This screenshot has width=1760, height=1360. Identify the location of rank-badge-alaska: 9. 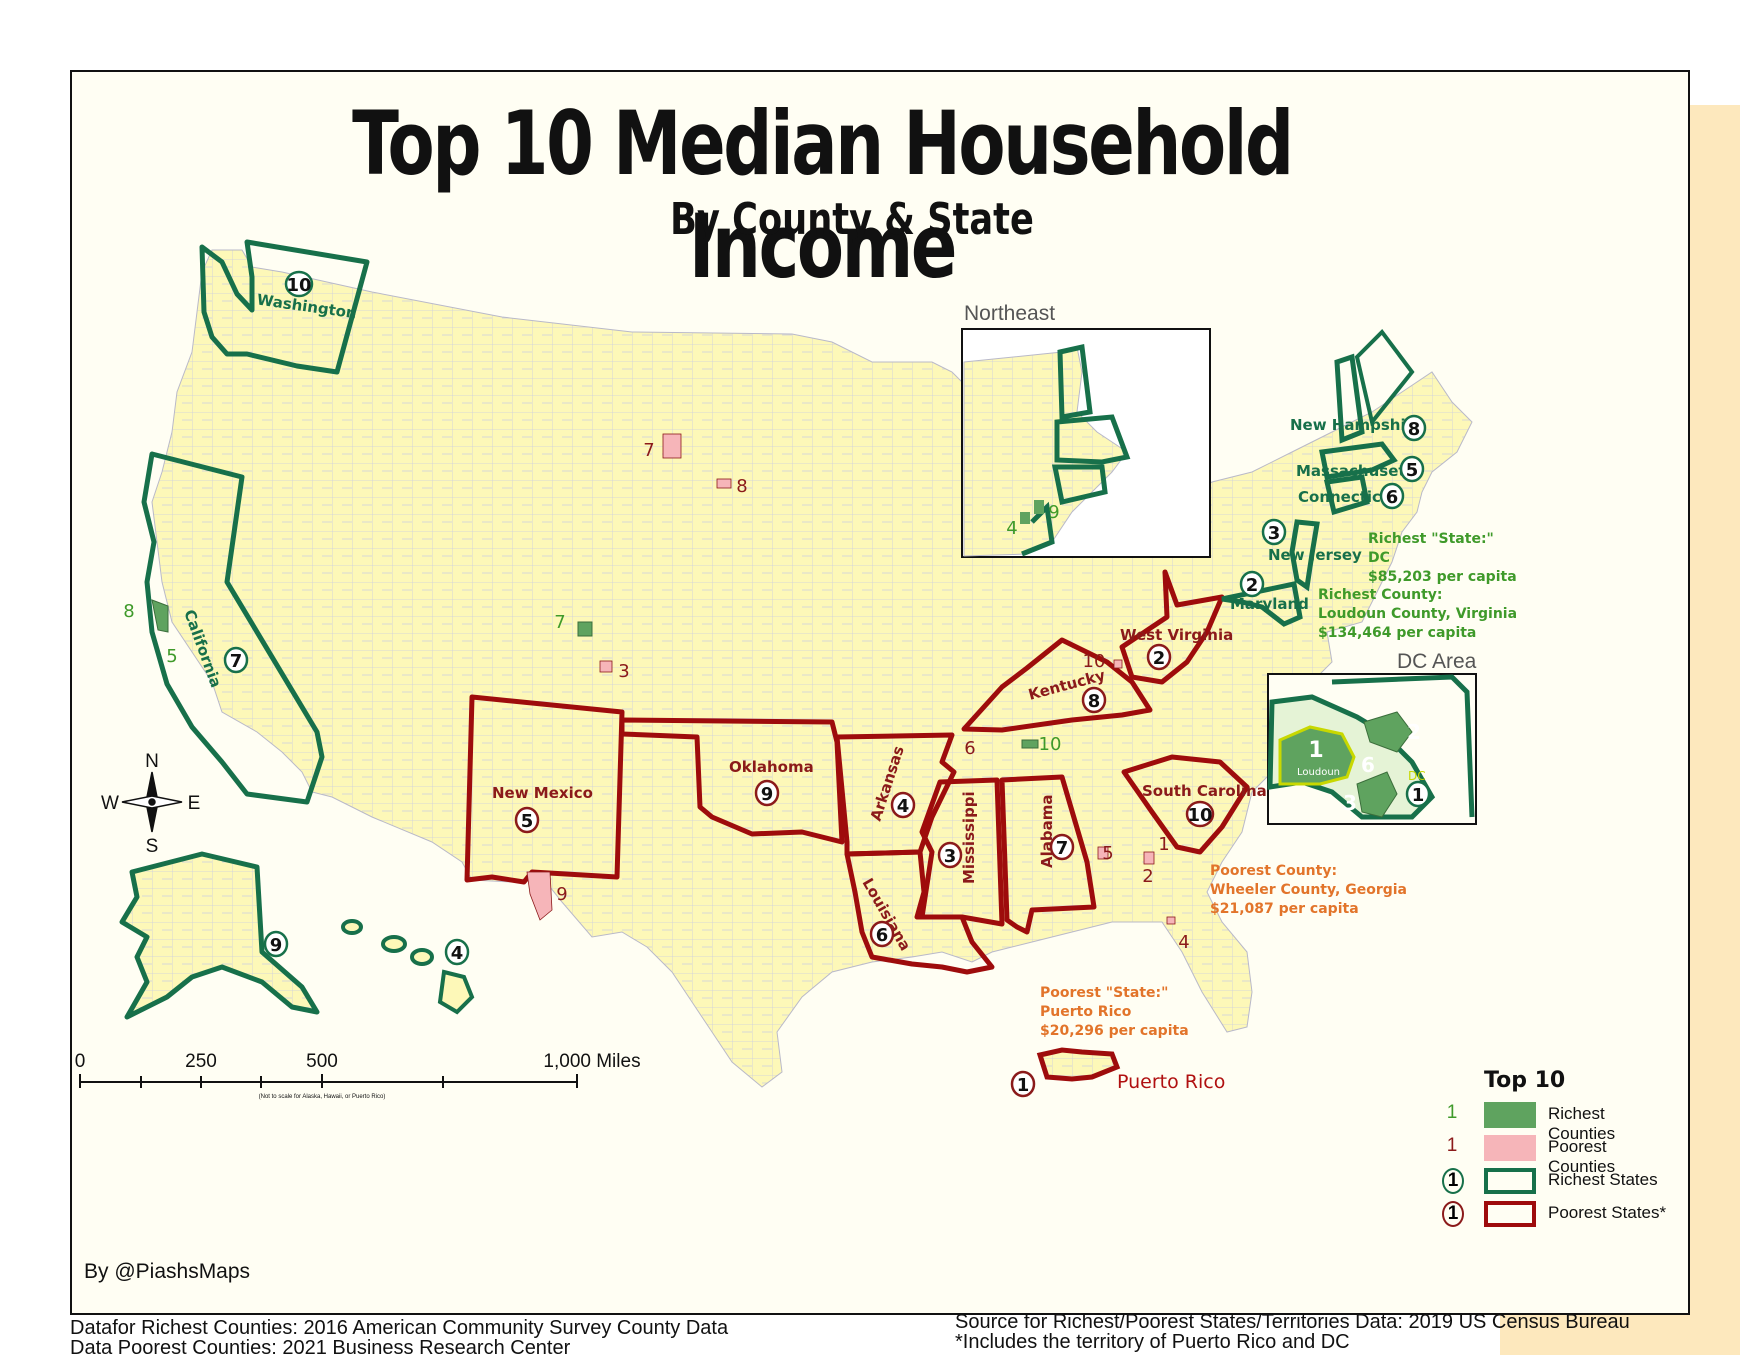
(276, 944).